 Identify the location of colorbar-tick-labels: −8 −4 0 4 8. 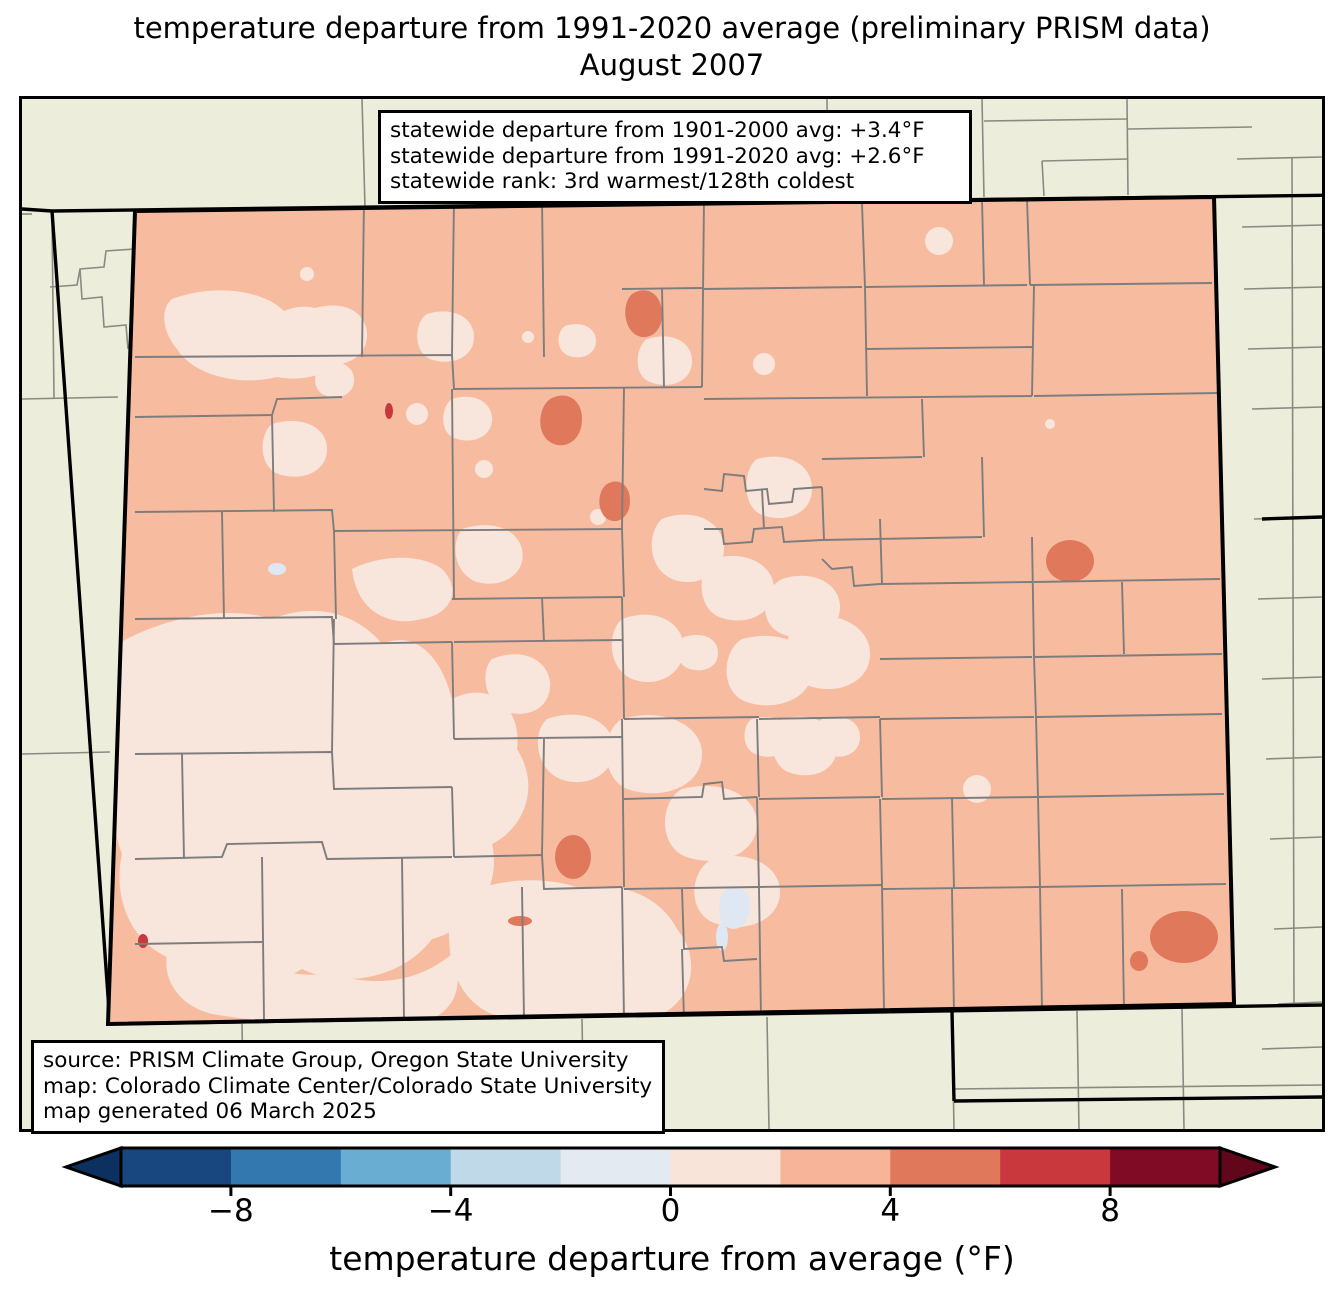
(672, 1218).